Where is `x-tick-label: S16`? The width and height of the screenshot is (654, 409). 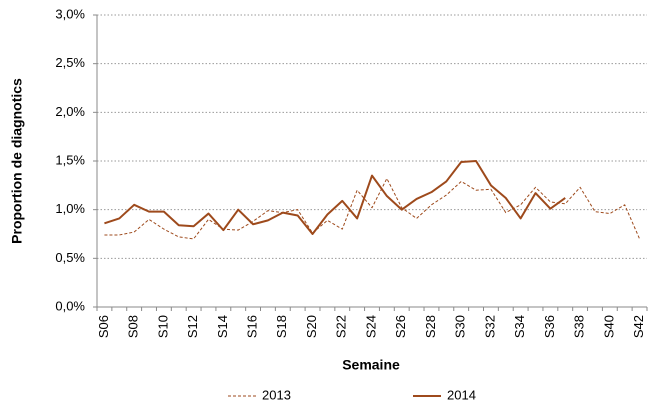
x-tick-label: S16 is located at coordinates (252, 326).